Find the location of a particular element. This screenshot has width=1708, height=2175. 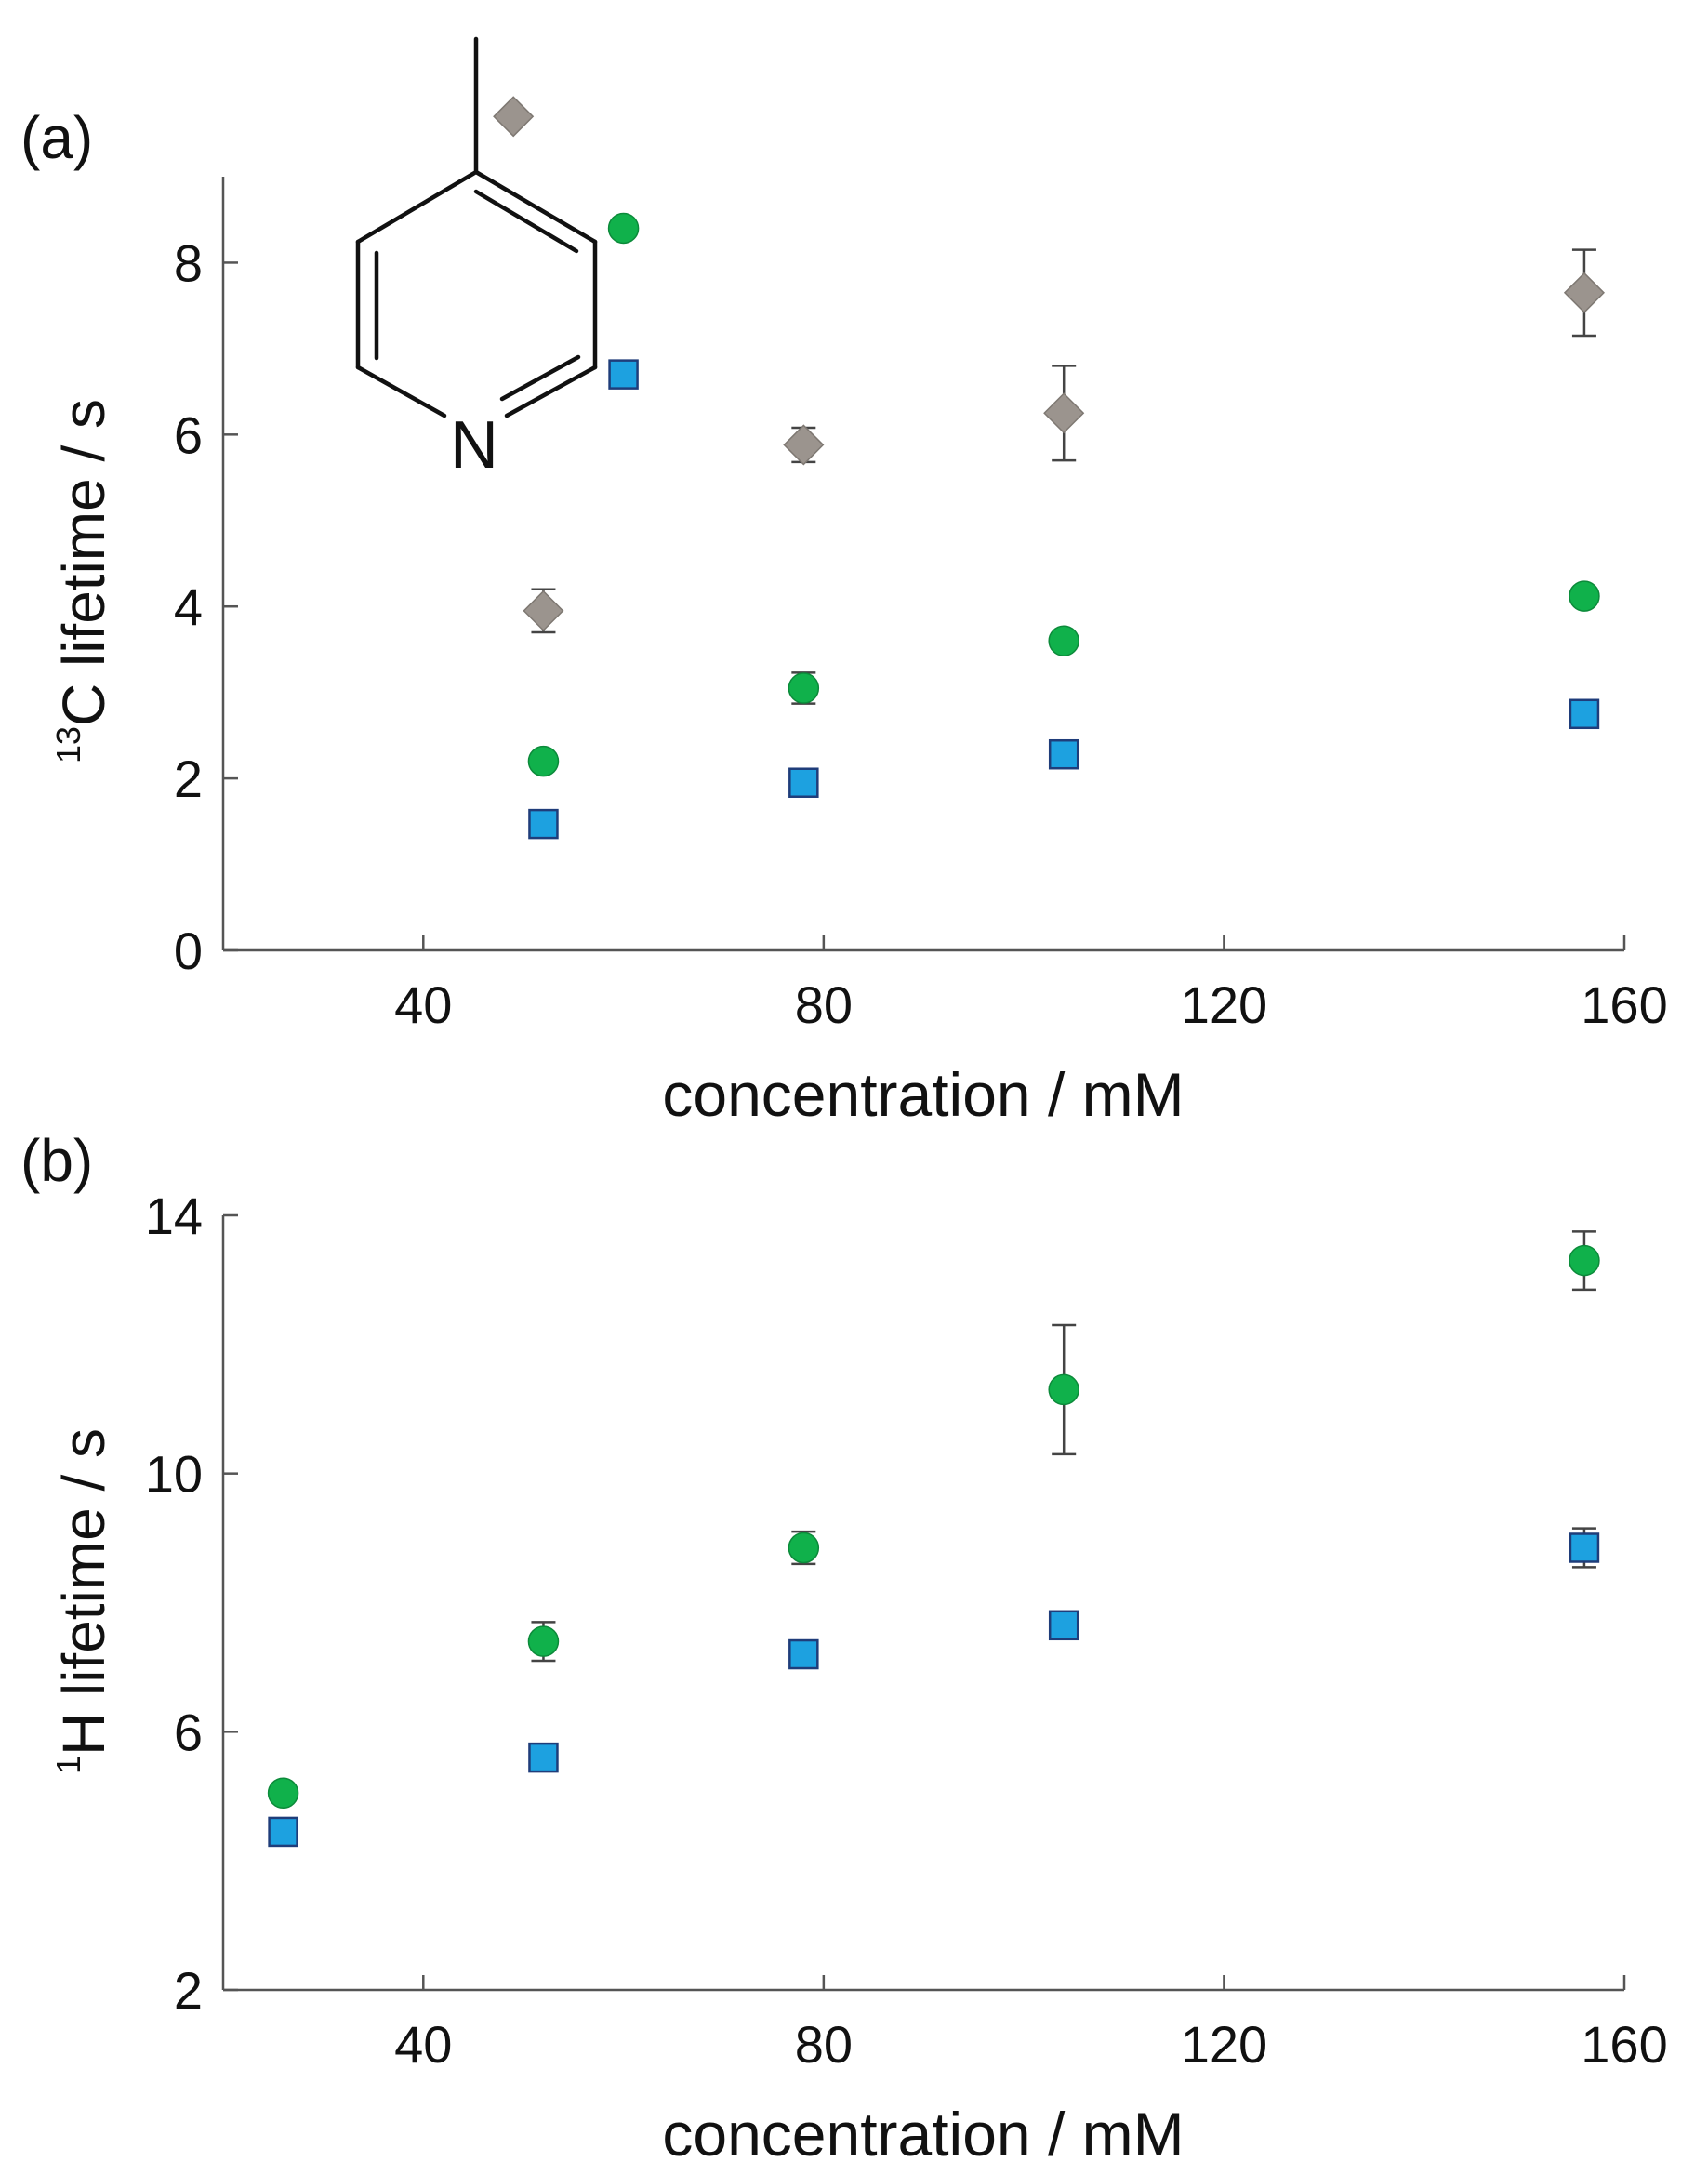

panel-a-x-axis-label: concentration / mM is located at coordinates (923, 1094).